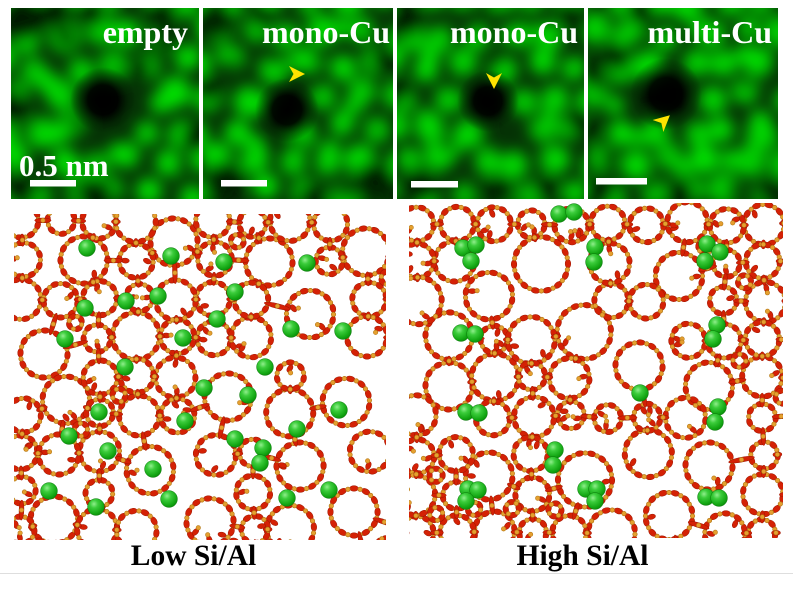 The height and width of the screenshot is (591, 793). What do you see at coordinates (145, 32) in the screenshot?
I see `svg-text: empty` at bounding box center [145, 32].